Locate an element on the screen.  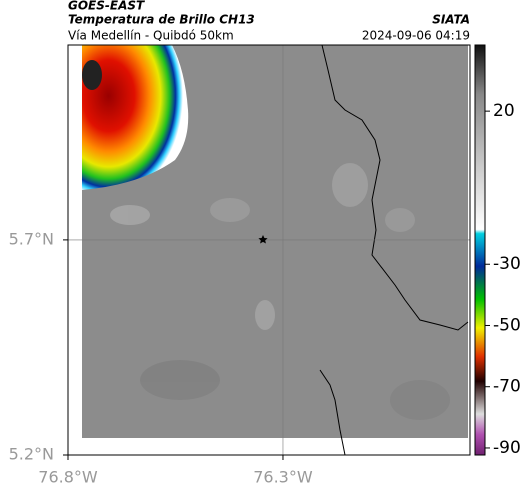
satellite: GOES-EAST is located at coordinates (106, 6).